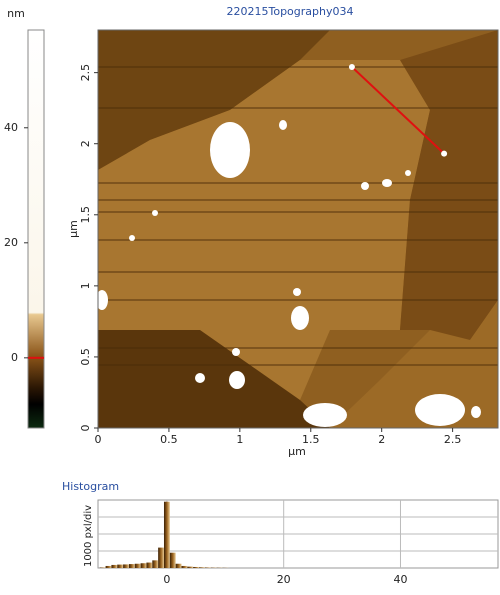  Describe the element at coordinates (398, 110) in the screenshot. I see `profile-line` at that location.